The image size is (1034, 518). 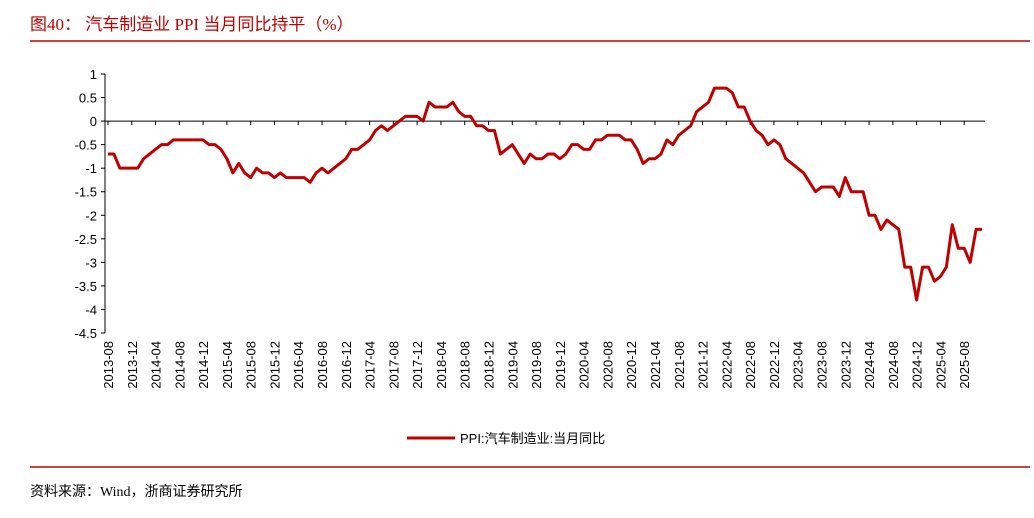 I want to click on x-tick-label: 2017-08, so click(x=393, y=365).